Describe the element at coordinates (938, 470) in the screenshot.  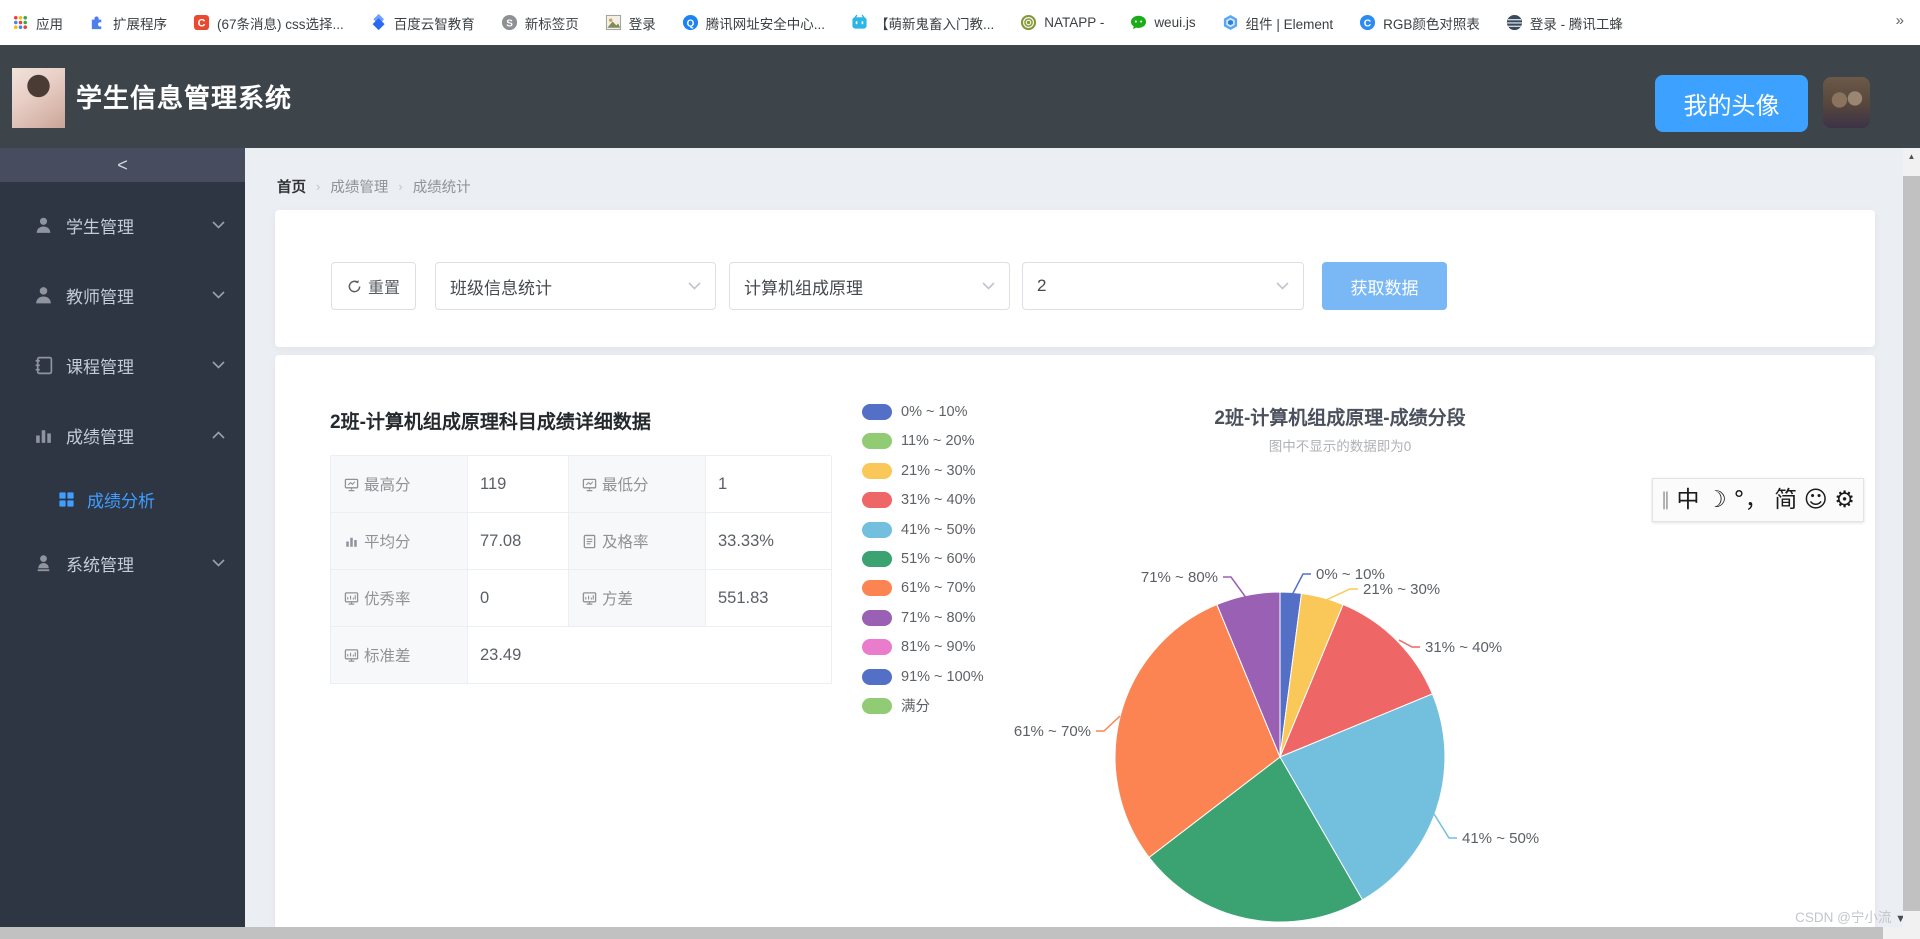
I see `legend-label: 21% ~ 30%` at that location.